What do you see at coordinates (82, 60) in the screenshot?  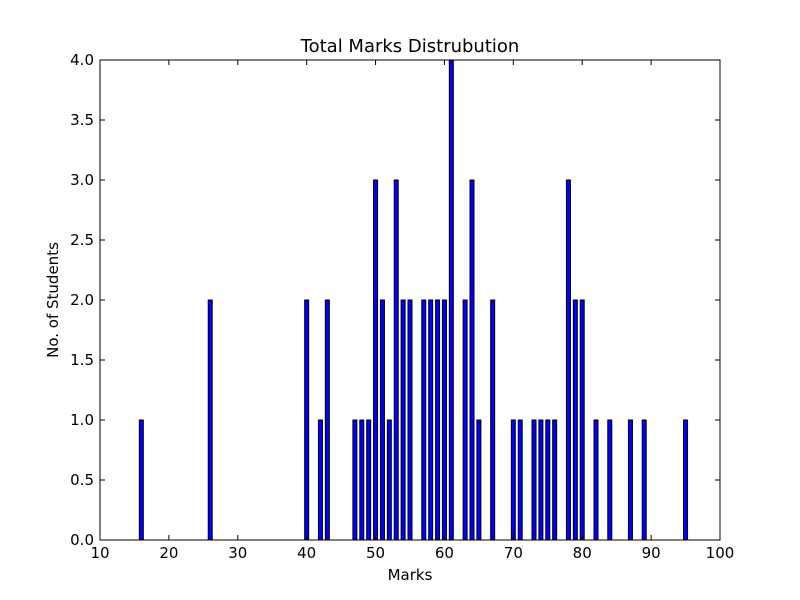 I see `y-tick-label: 4.0` at bounding box center [82, 60].